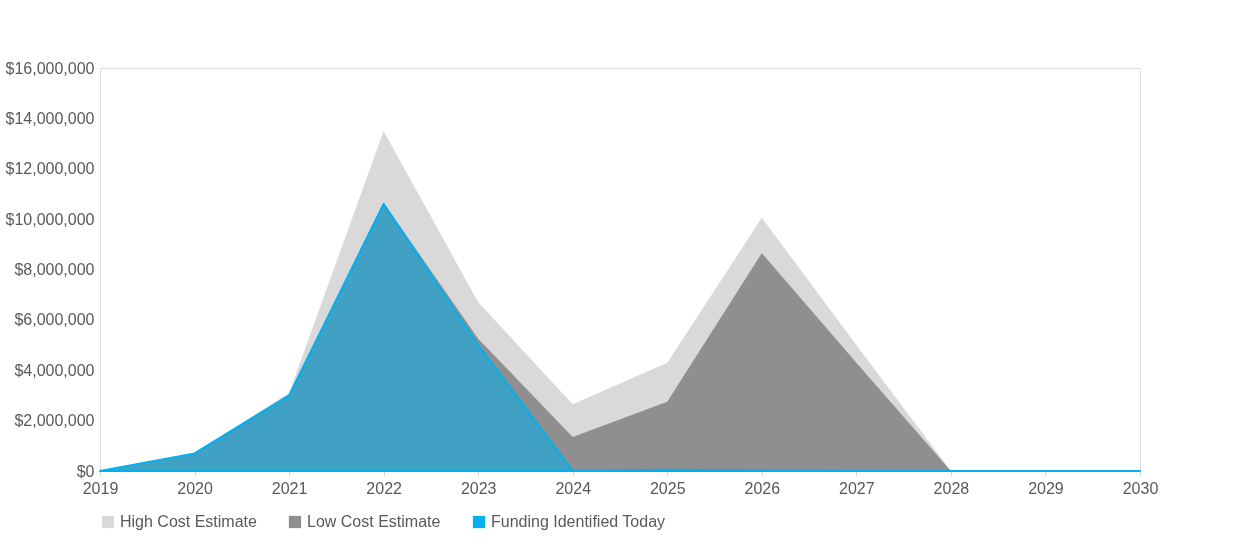  I want to click on x-tick-label: 2021, so click(289, 488).